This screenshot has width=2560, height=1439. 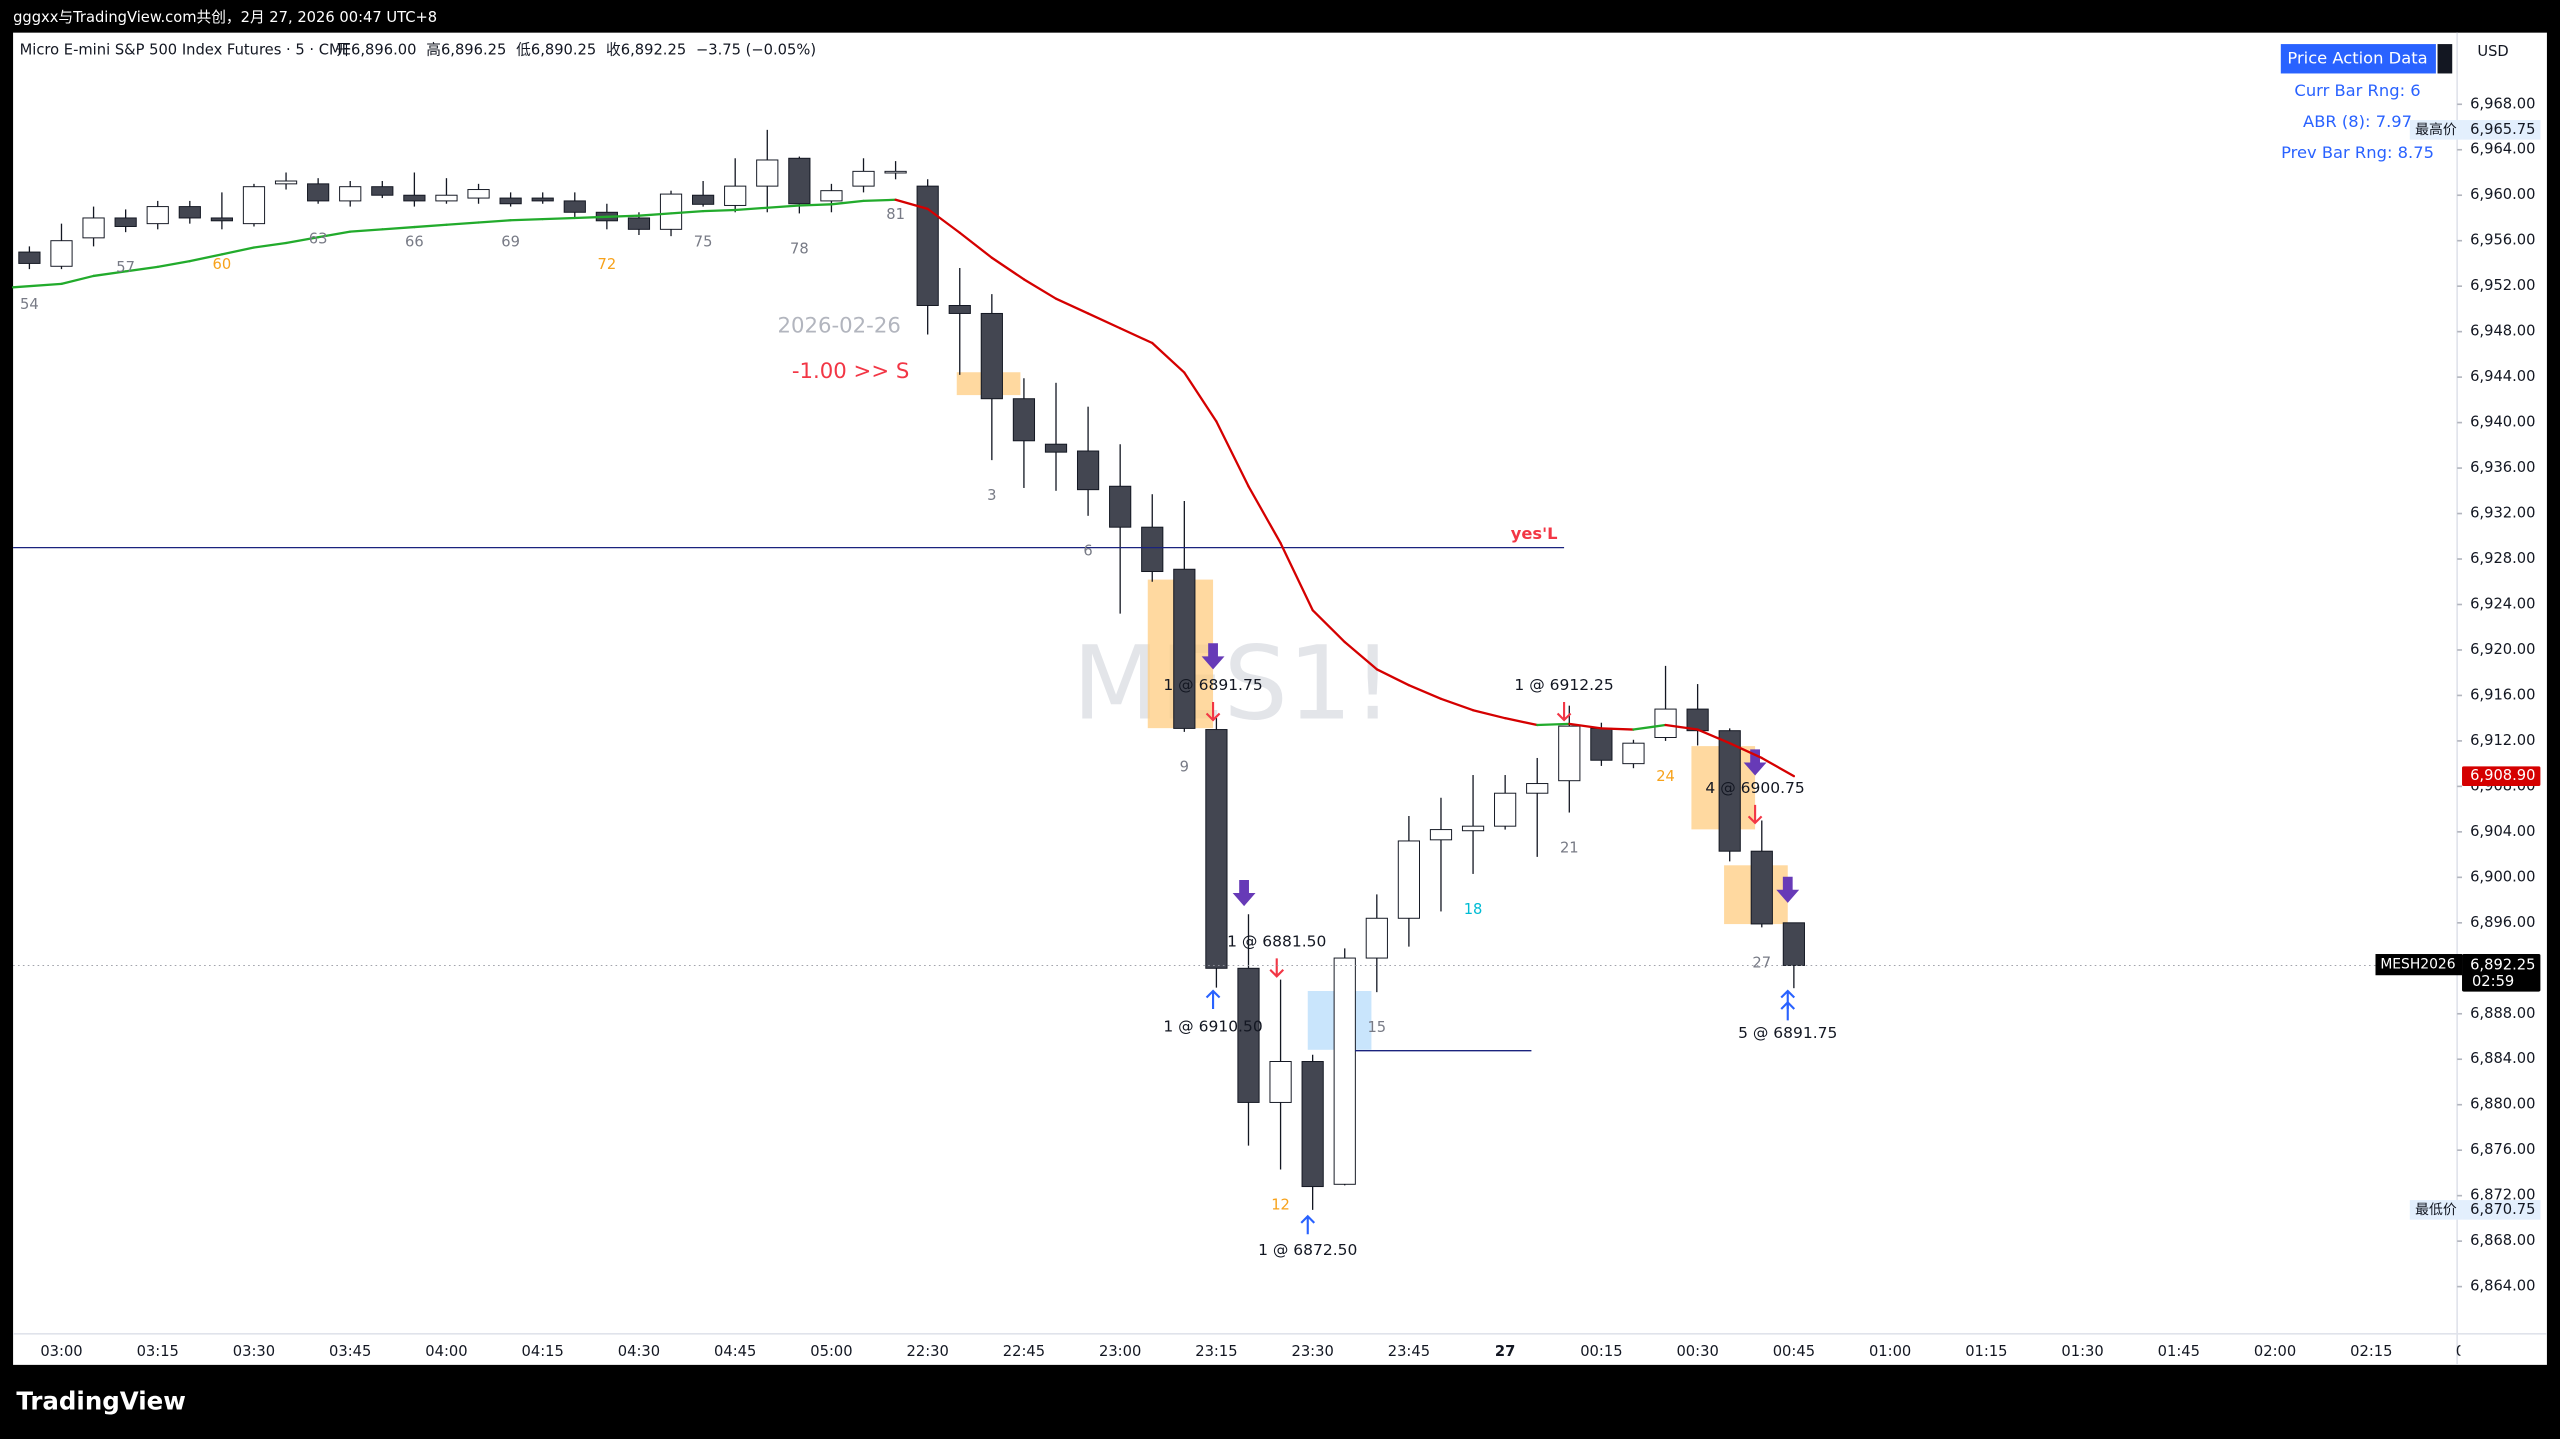 I want to click on indicator-button-label: Price Action Data, so click(x=2357, y=57).